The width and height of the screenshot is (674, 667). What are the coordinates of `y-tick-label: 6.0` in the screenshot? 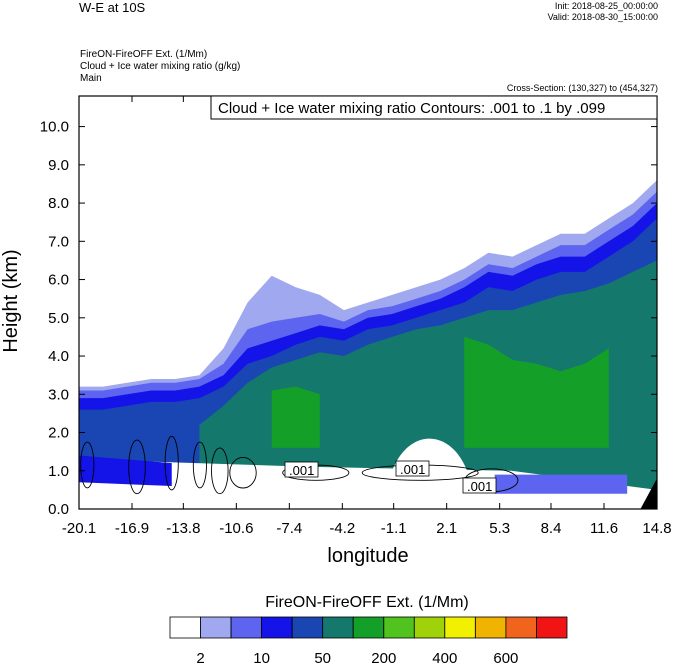 It's located at (58, 280).